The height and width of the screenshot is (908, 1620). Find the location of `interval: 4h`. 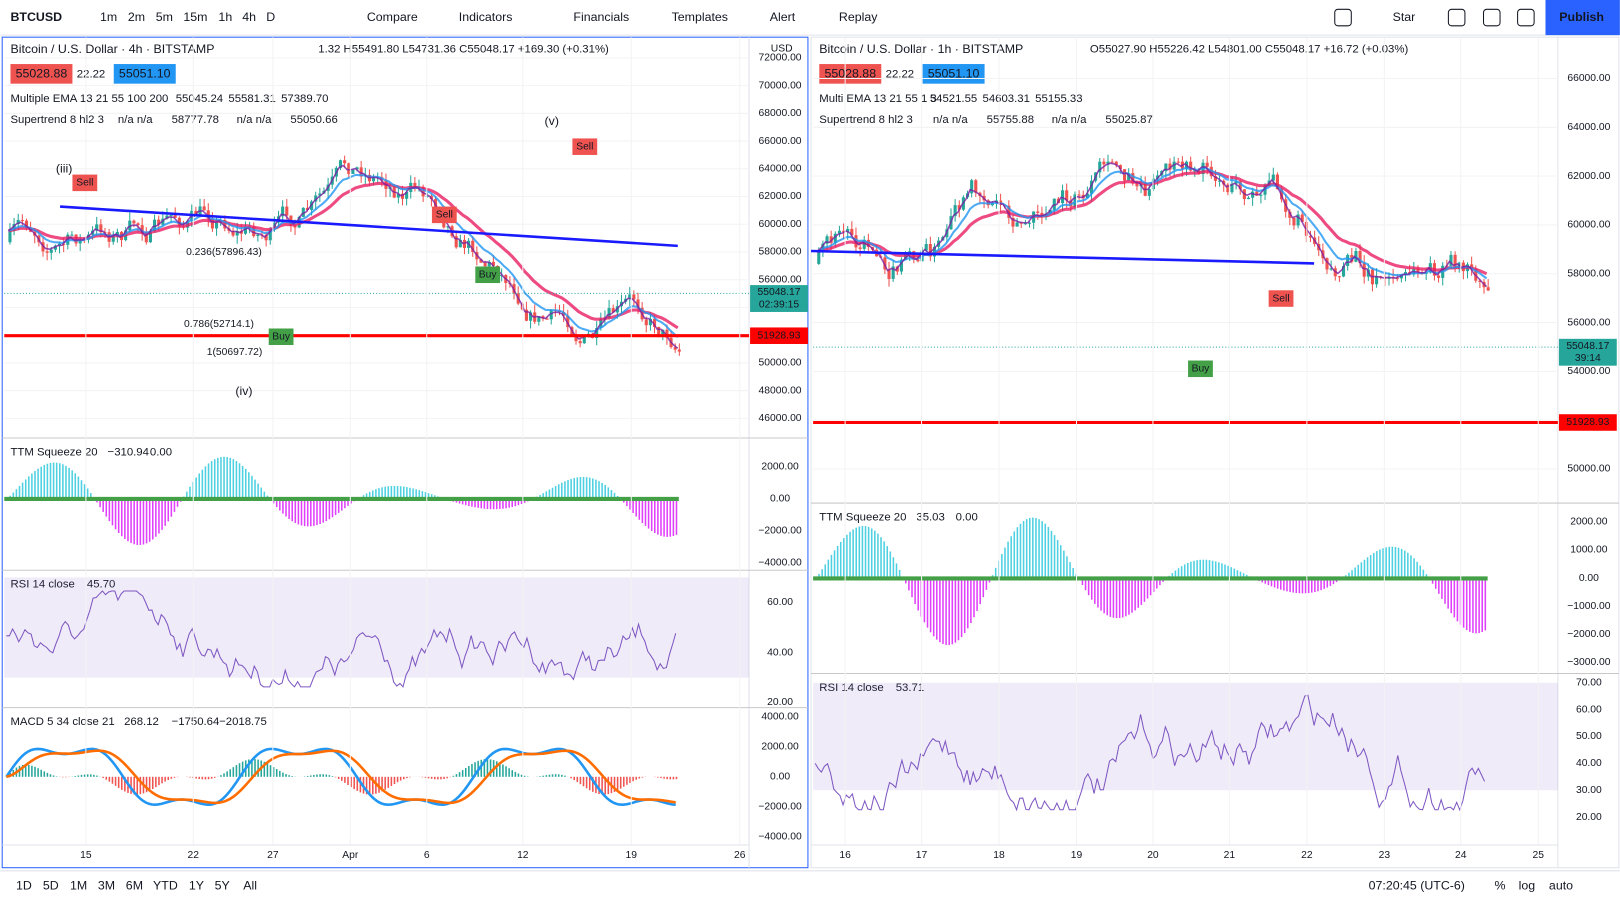

interval: 4h is located at coordinates (249, 17).